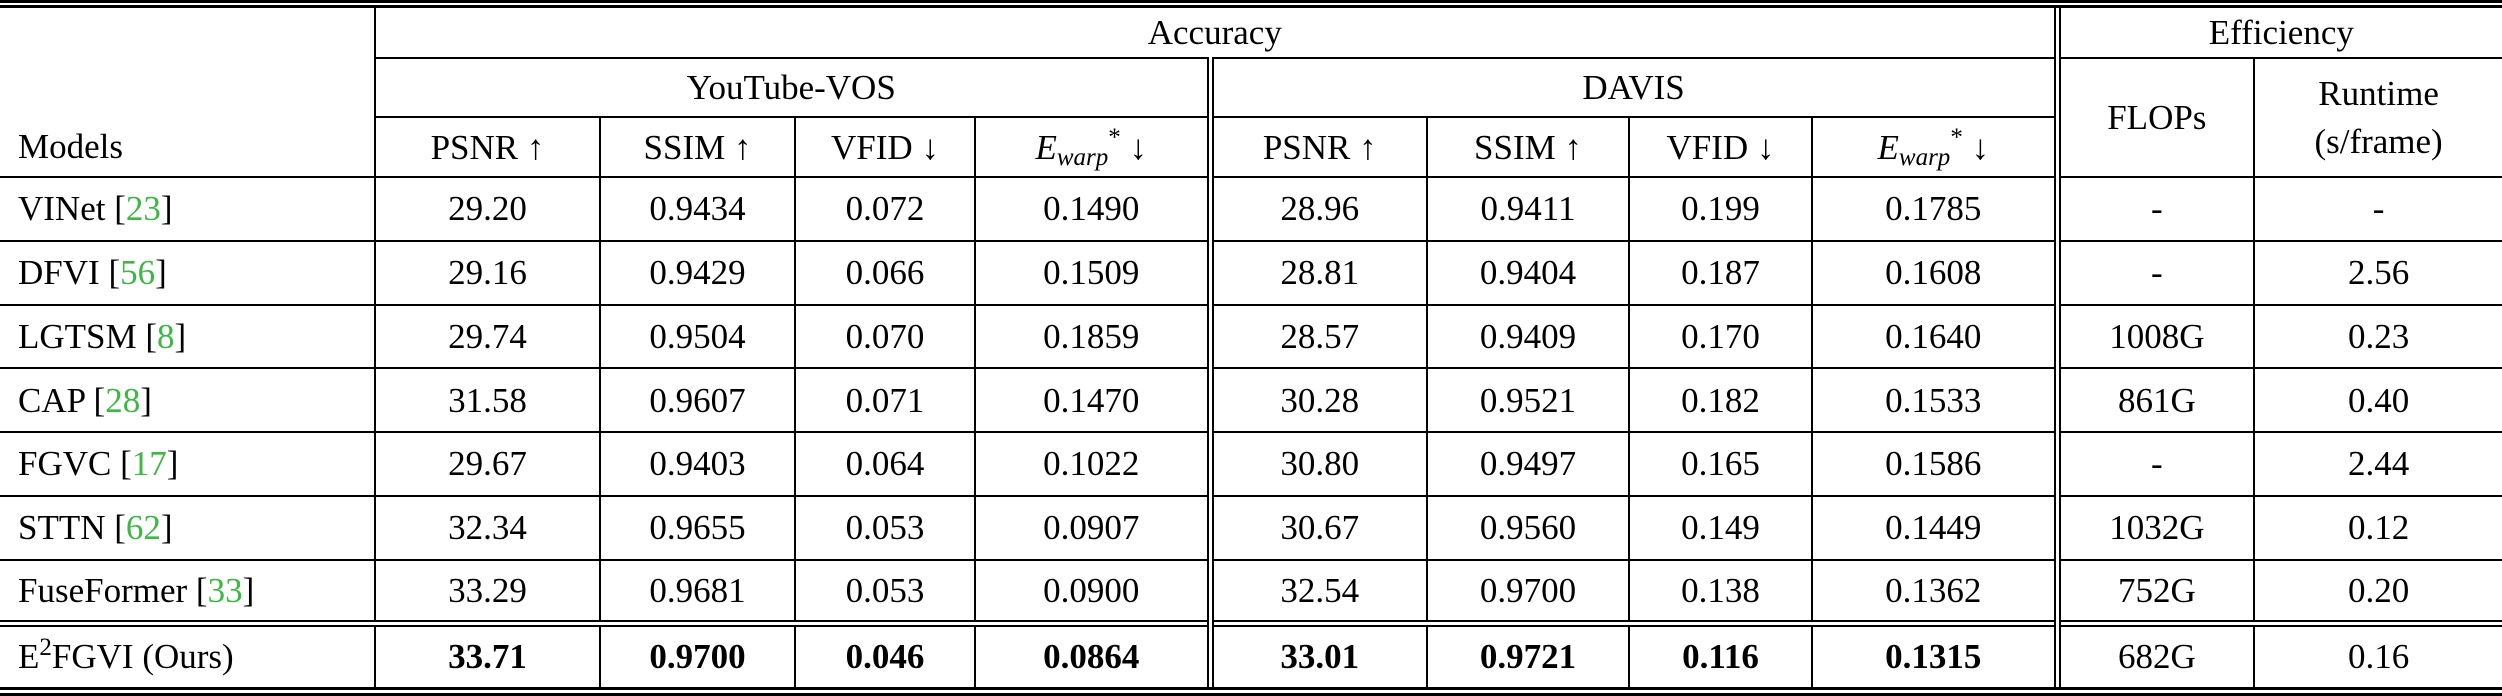  Describe the element at coordinates (1720, 337) in the screenshot. I see `davis-vfid-value: 0.170` at that location.